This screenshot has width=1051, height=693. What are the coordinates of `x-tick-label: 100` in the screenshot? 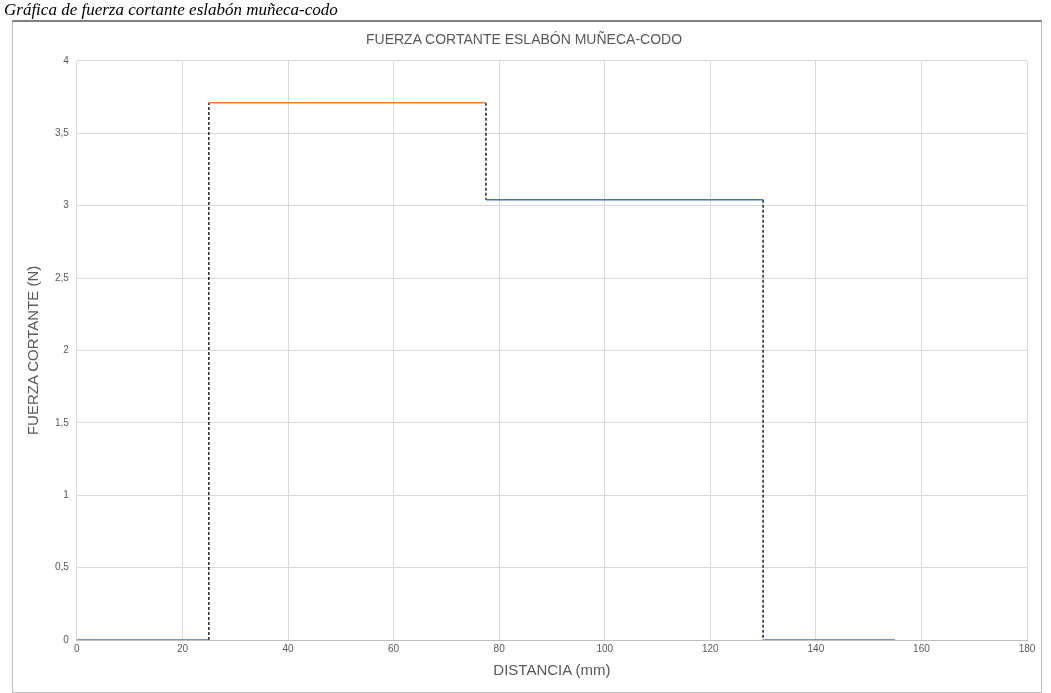 It's located at (605, 648).